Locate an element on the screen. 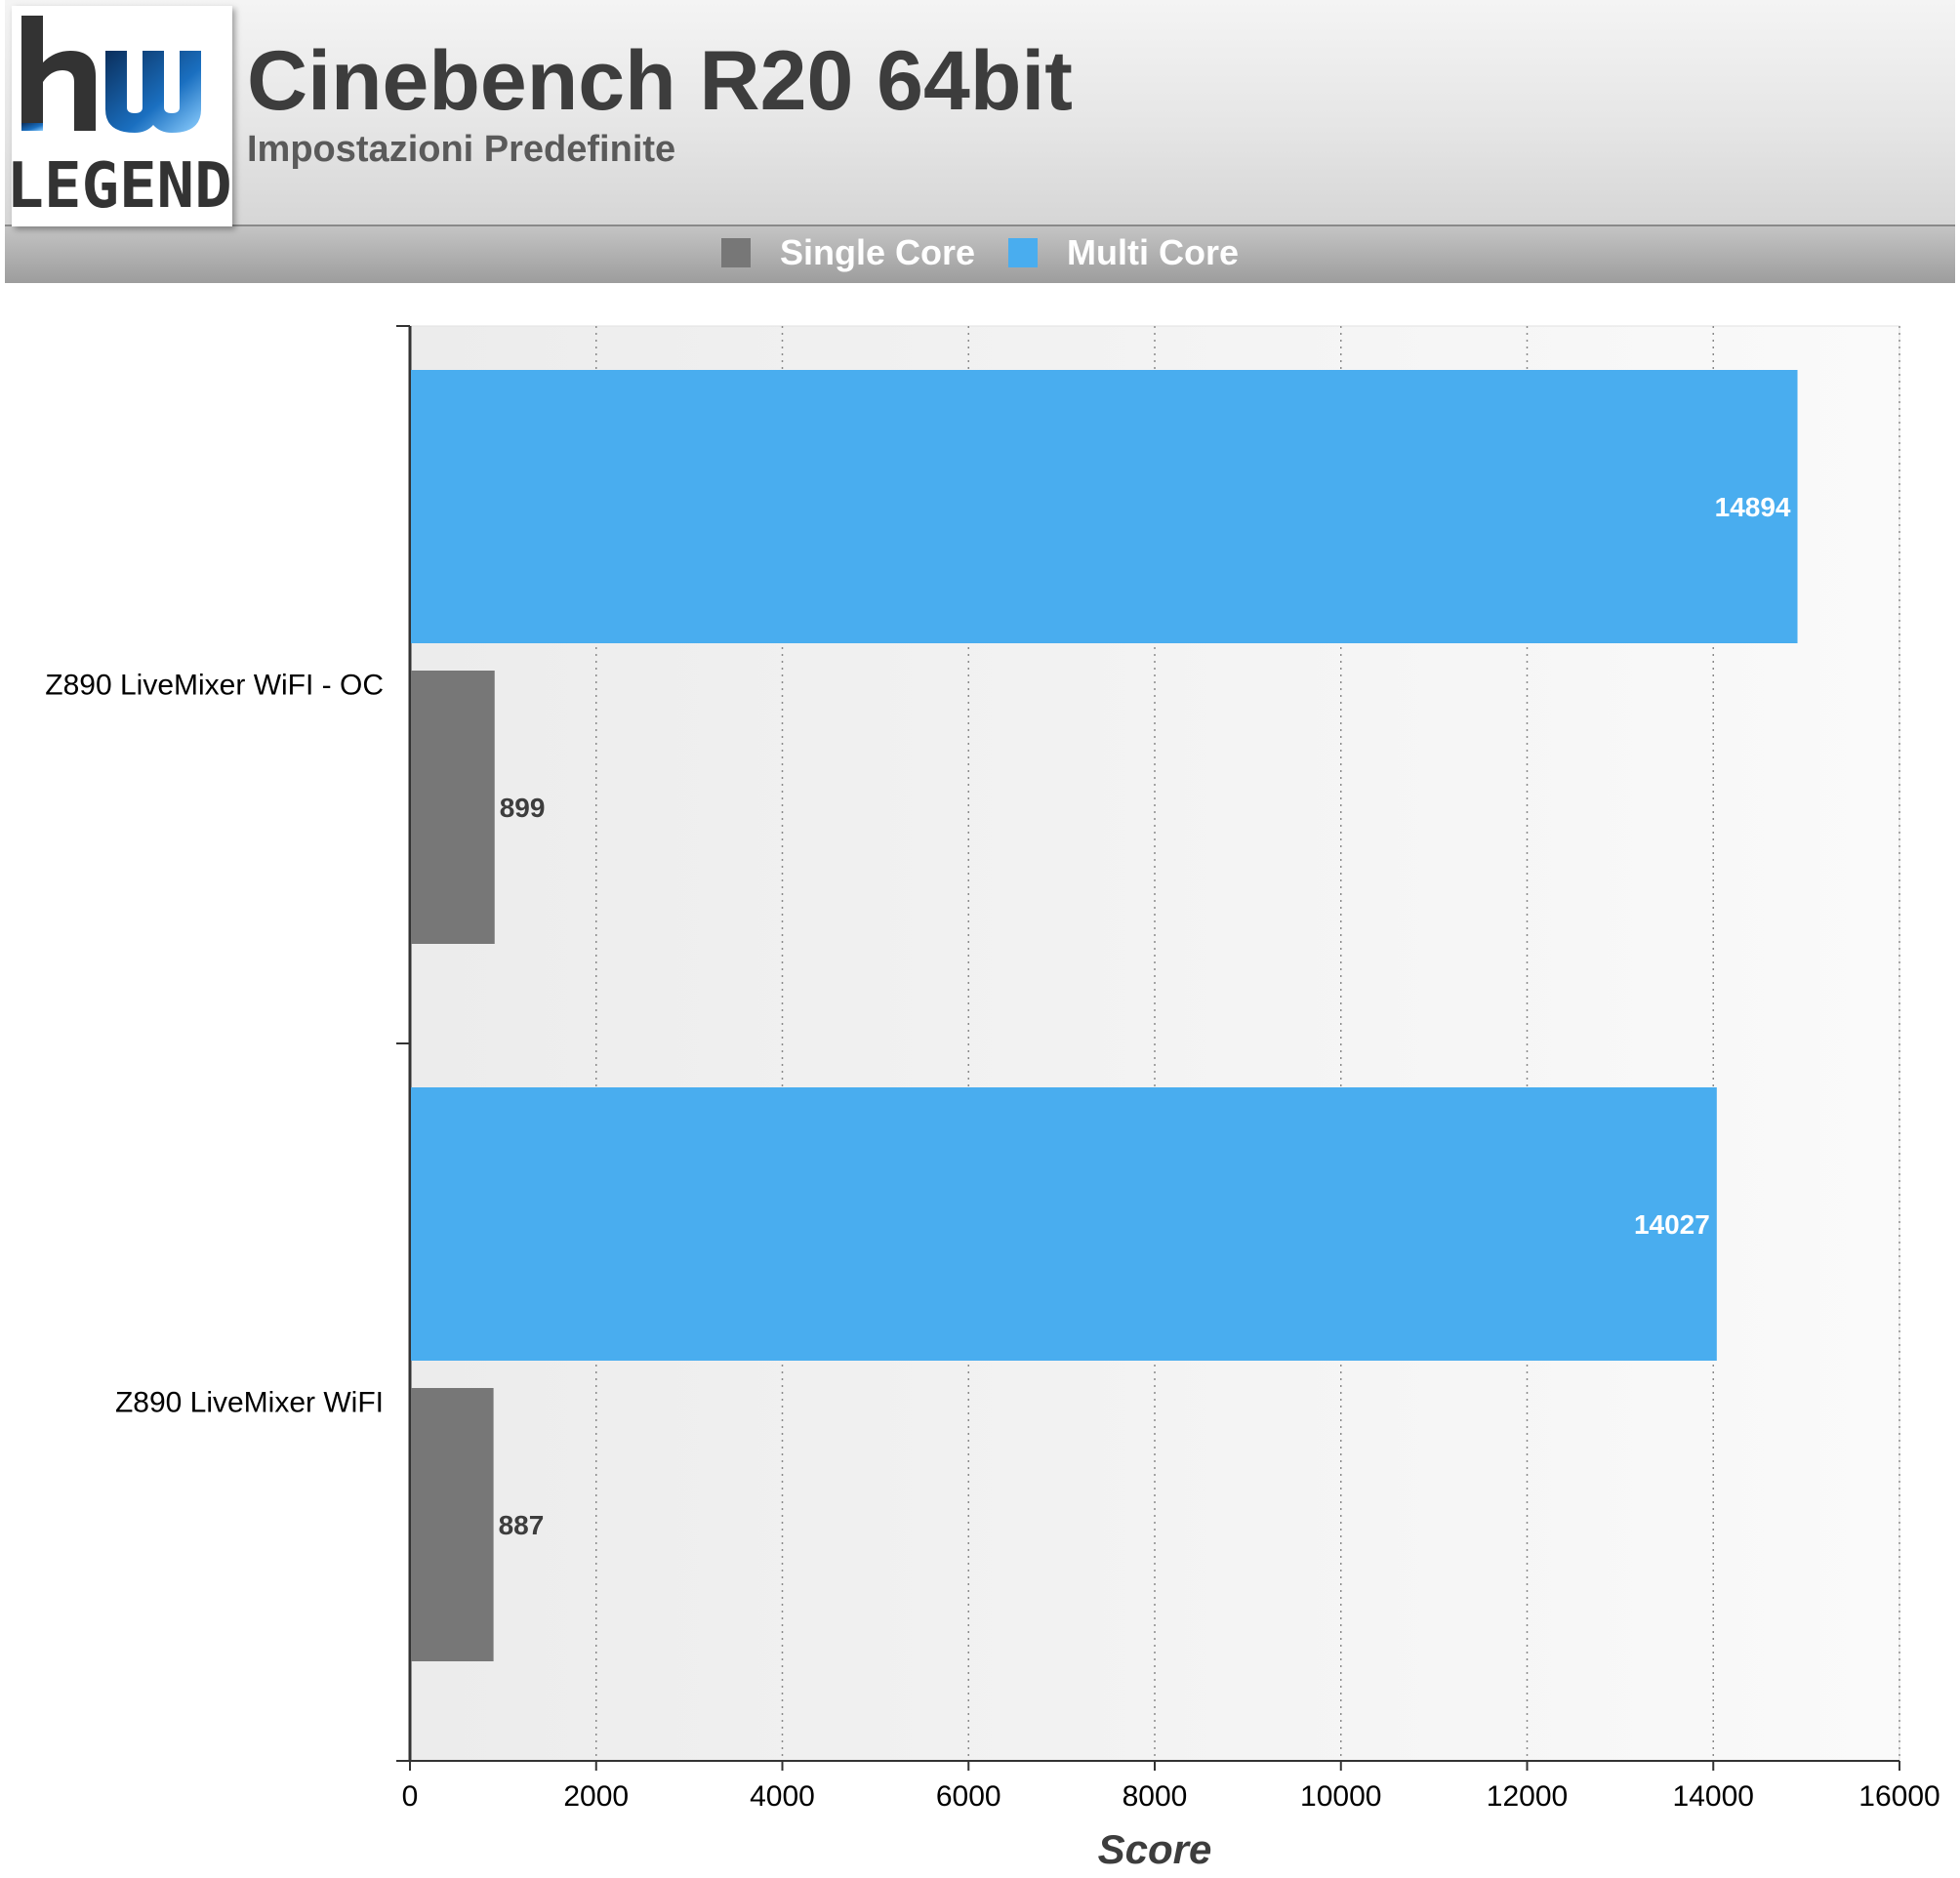 Image resolution: width=1960 pixels, height=1878 pixels. hw-legend-logo-icon: LEGEND is located at coordinates (119, 119).